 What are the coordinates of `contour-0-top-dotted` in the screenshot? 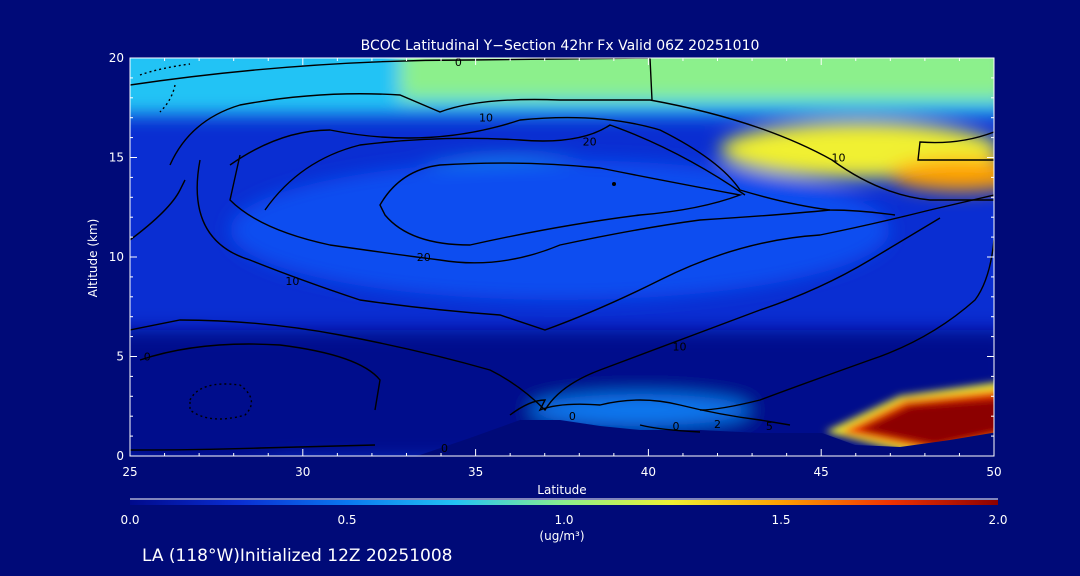 It's located at (165, 88).